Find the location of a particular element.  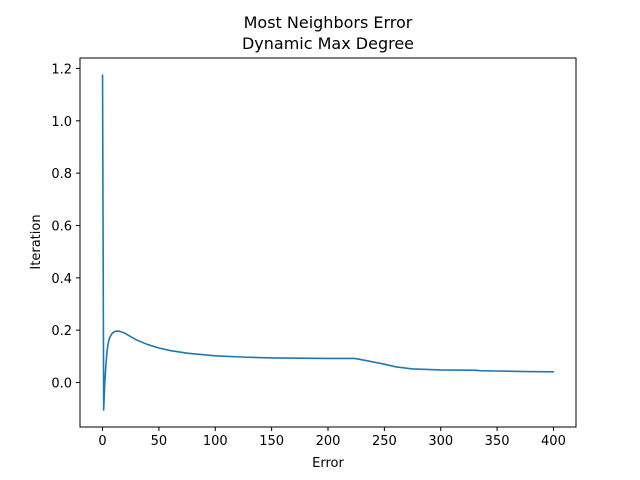

x-tick-label: 300 is located at coordinates (440, 441).